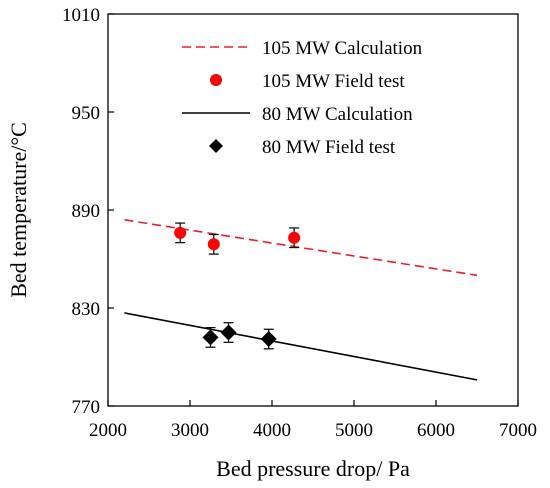 This screenshot has height=488, width=550. What do you see at coordinates (333, 81) in the screenshot?
I see `legend-label: 105 MW Field test` at bounding box center [333, 81].